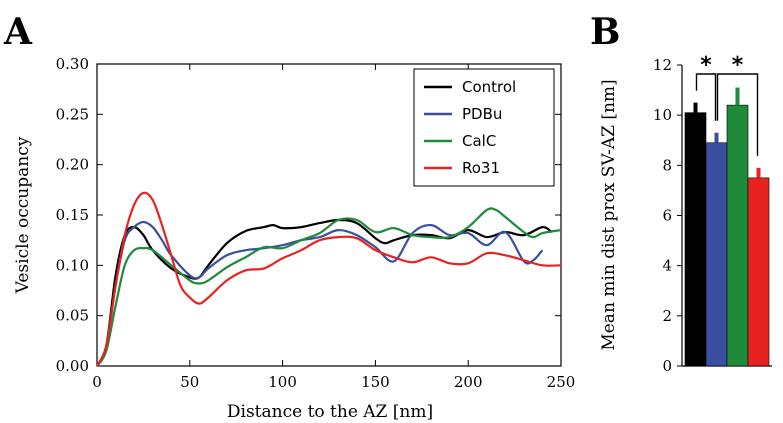 The image size is (783, 423). I want to click on y-tick-label: 2, so click(667, 316).